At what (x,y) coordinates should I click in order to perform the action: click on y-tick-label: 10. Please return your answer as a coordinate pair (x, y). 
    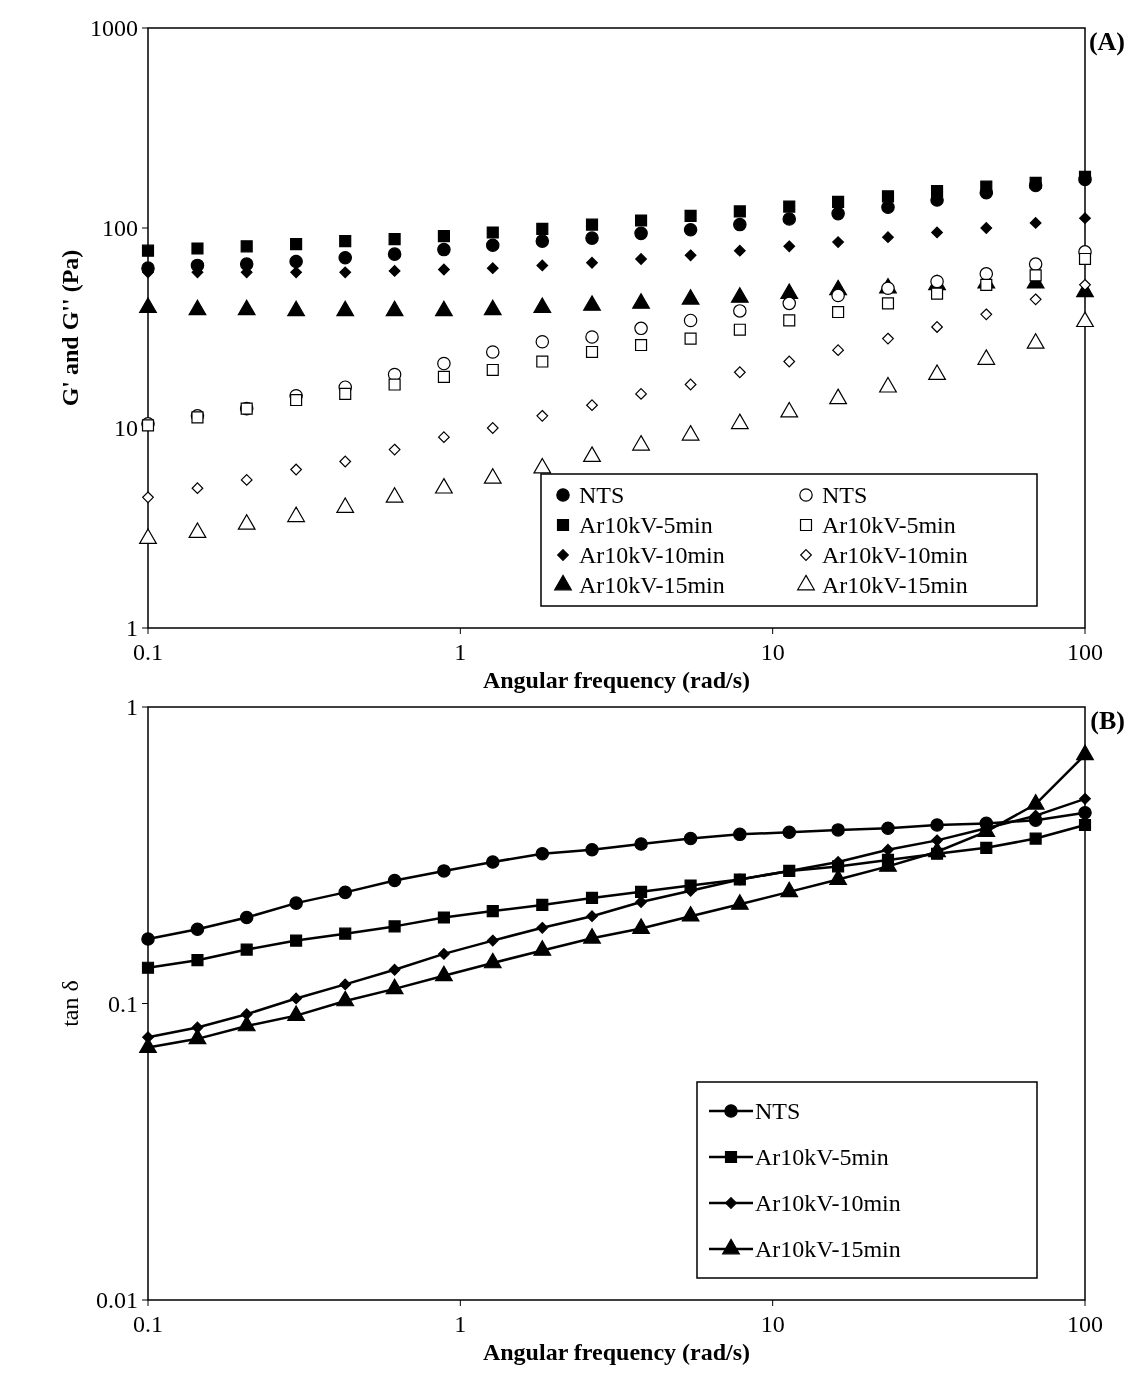
    Looking at the image, I should click on (126, 428).